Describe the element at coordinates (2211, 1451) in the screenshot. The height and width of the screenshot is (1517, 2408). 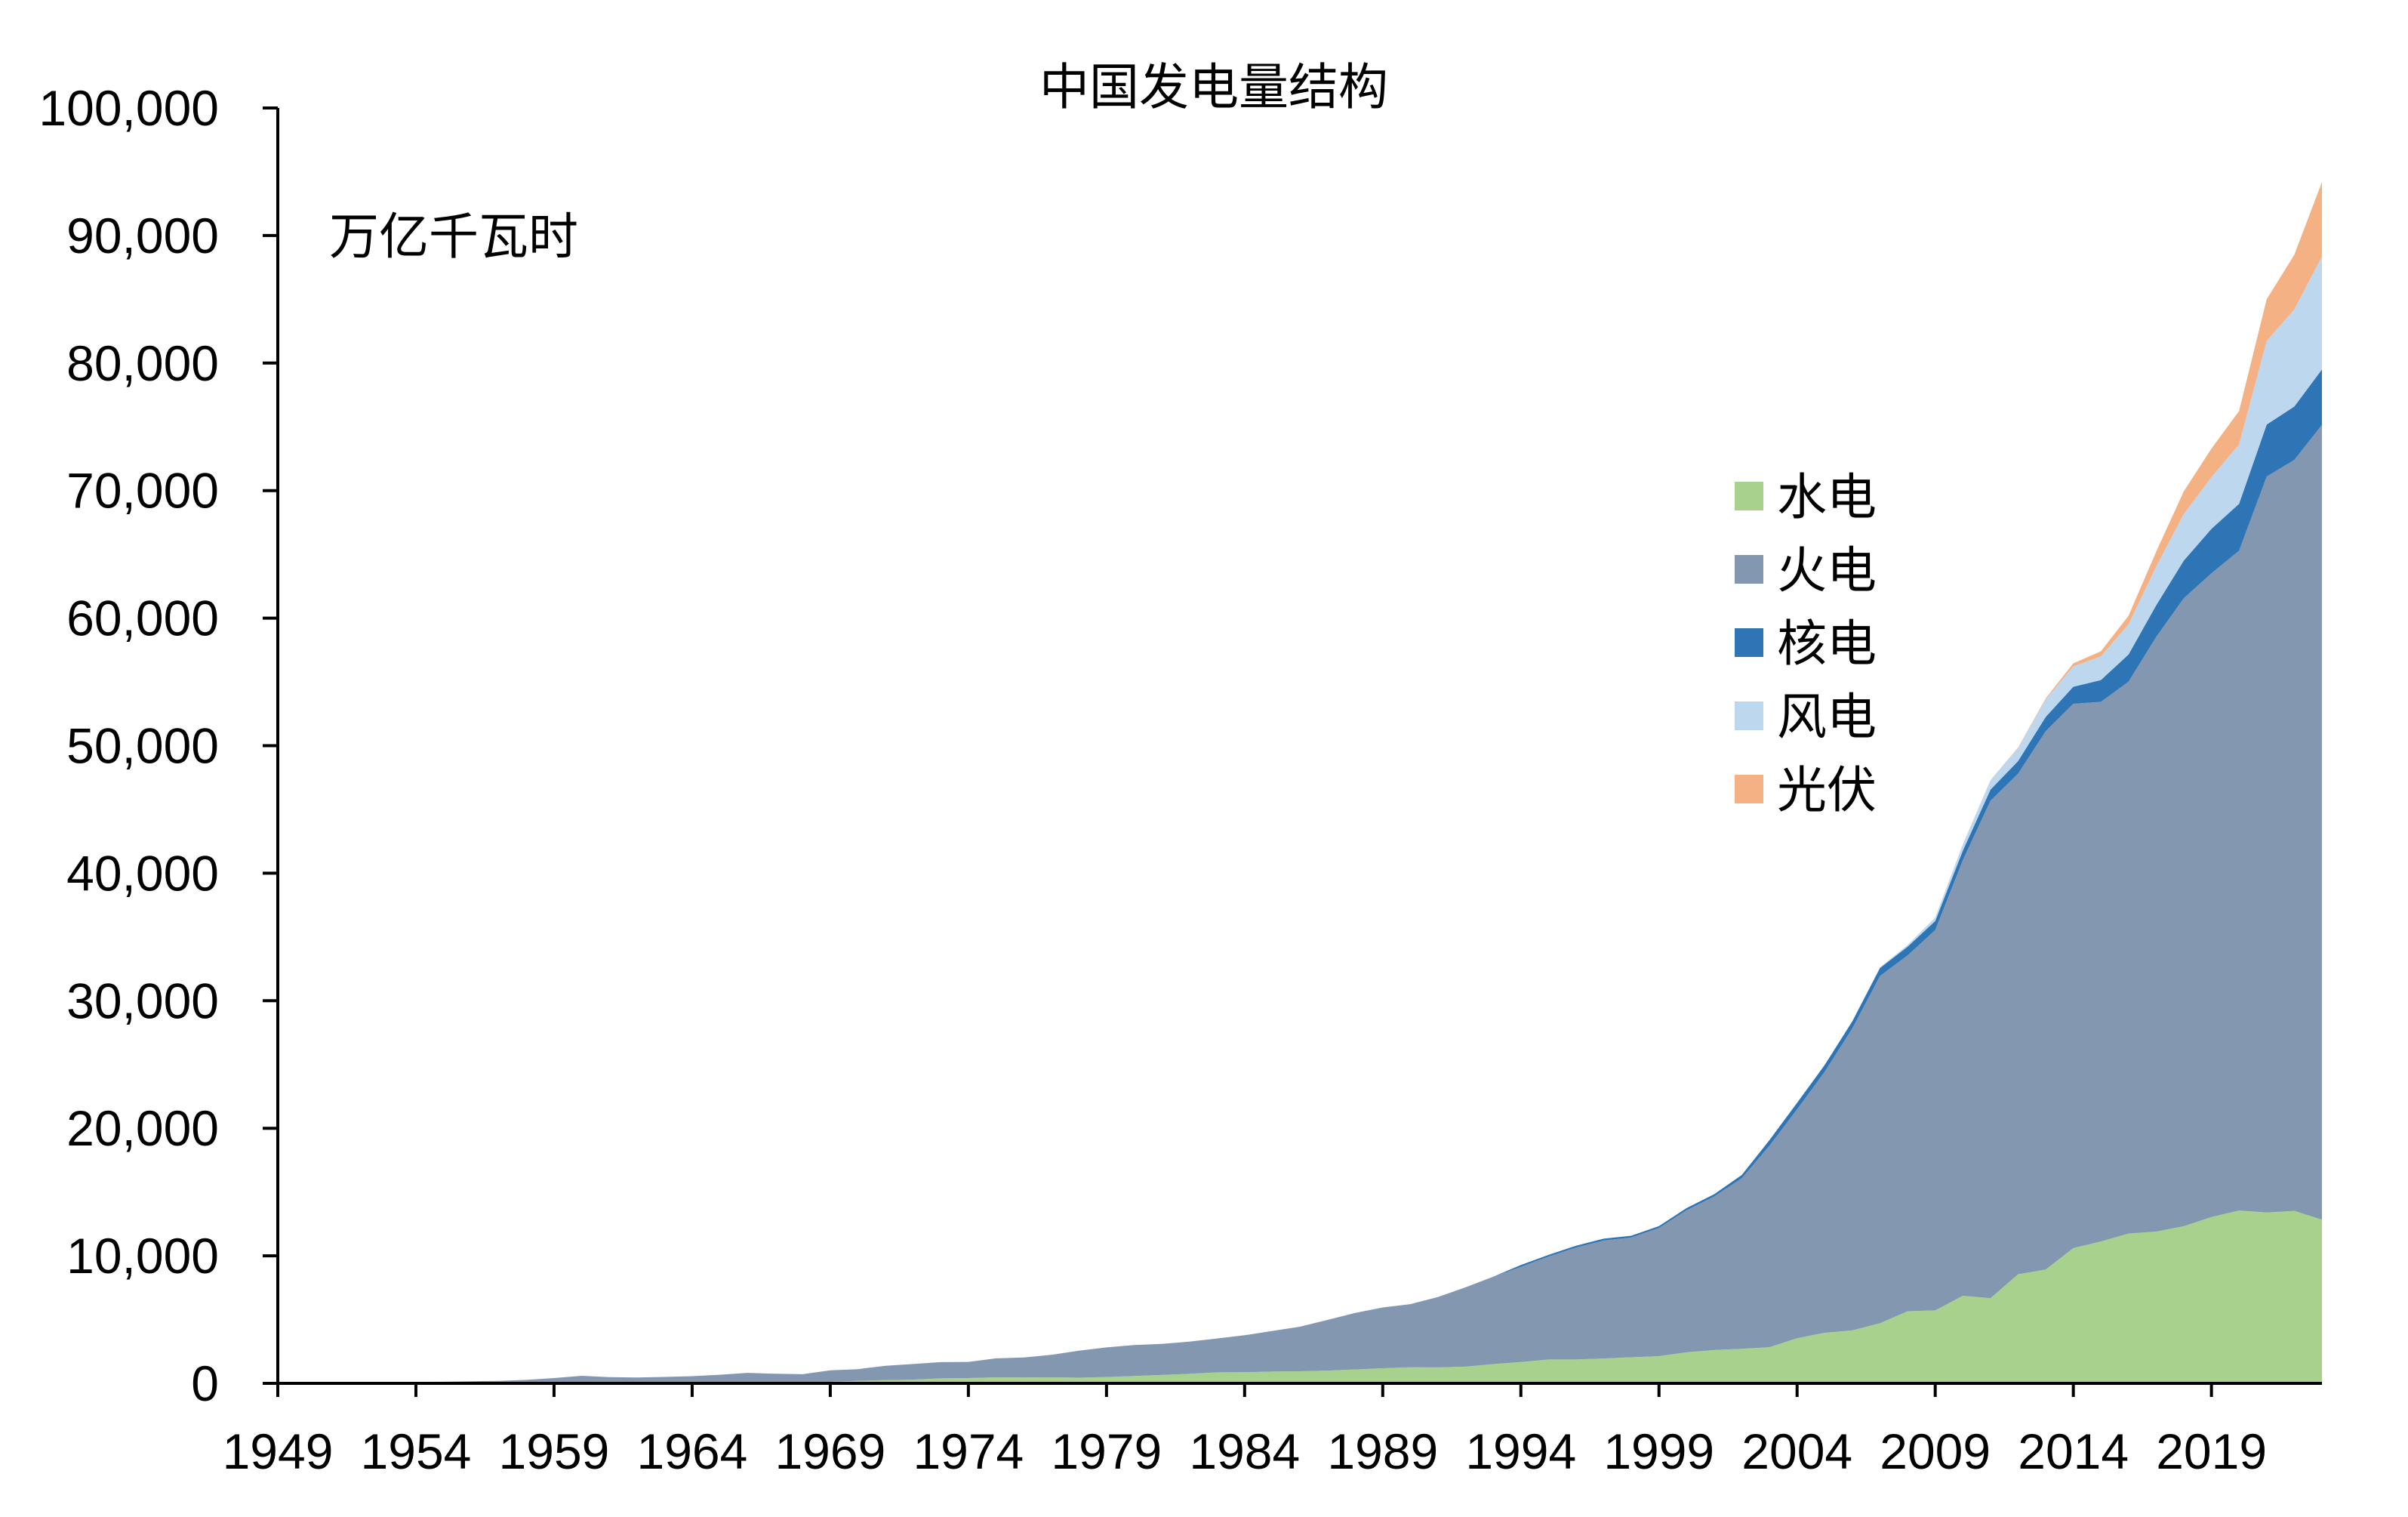
I see `x-tick-label: 2019` at that location.